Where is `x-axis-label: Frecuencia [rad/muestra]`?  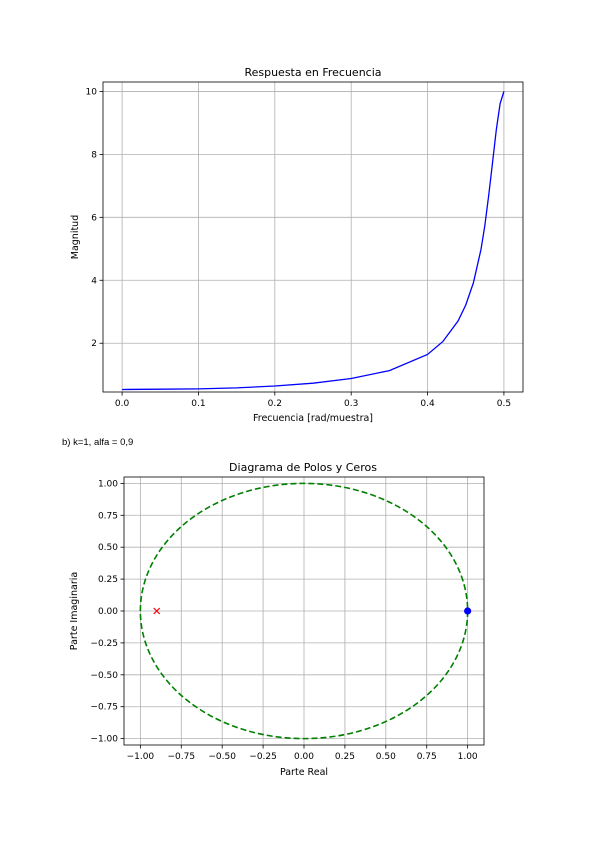
x-axis-label: Frecuencia [rad/muestra] is located at coordinates (313, 418).